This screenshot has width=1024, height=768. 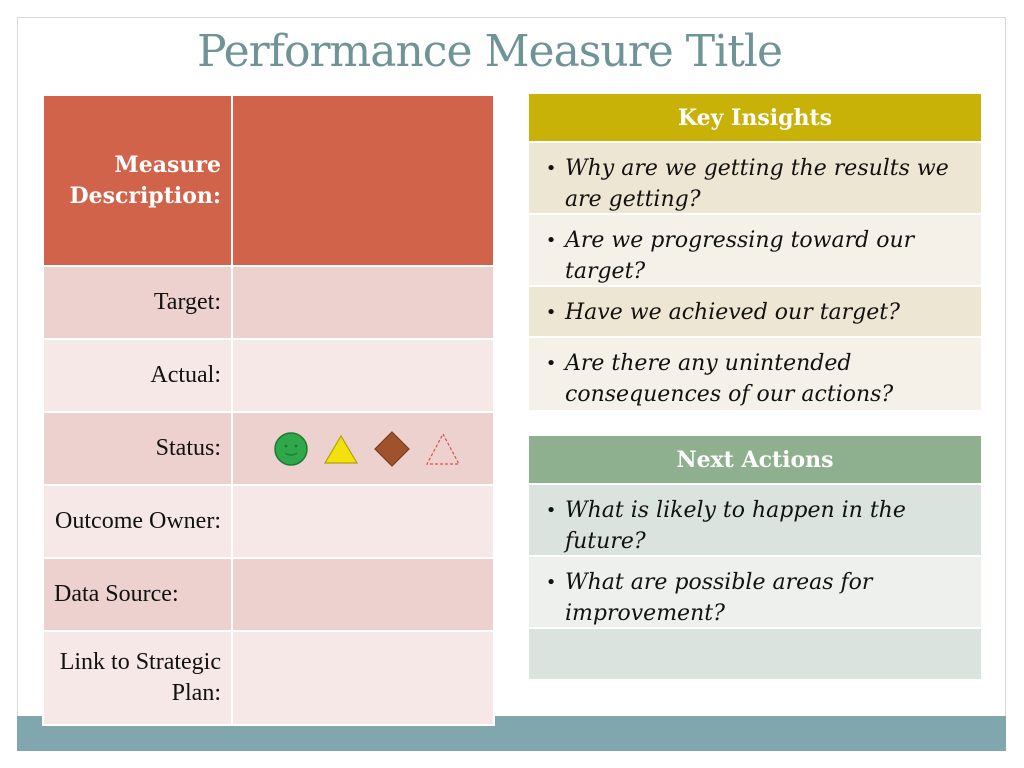 What do you see at coordinates (363, 521) in the screenshot?
I see `outcome-owner-value` at bounding box center [363, 521].